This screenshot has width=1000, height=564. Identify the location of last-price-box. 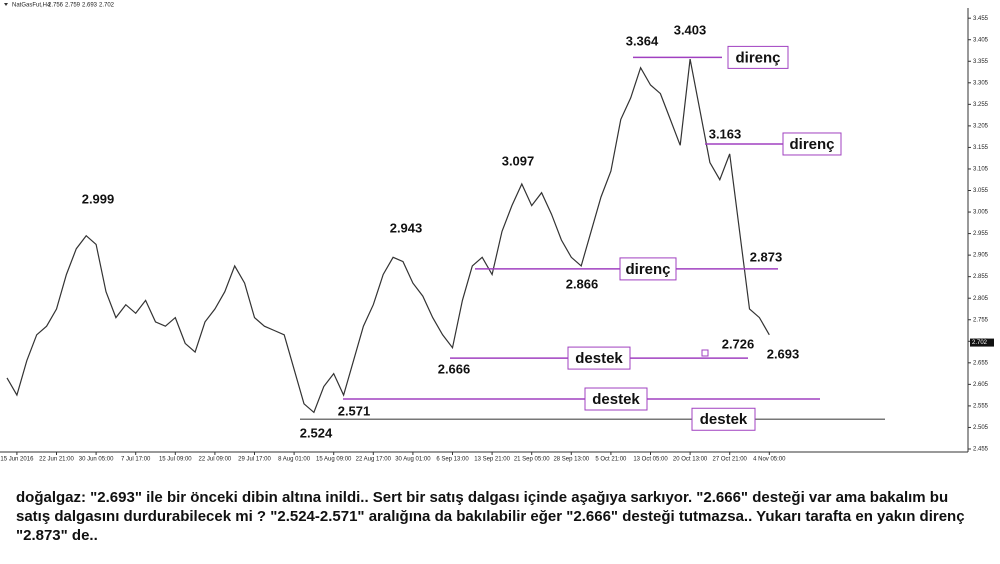
(982, 342).